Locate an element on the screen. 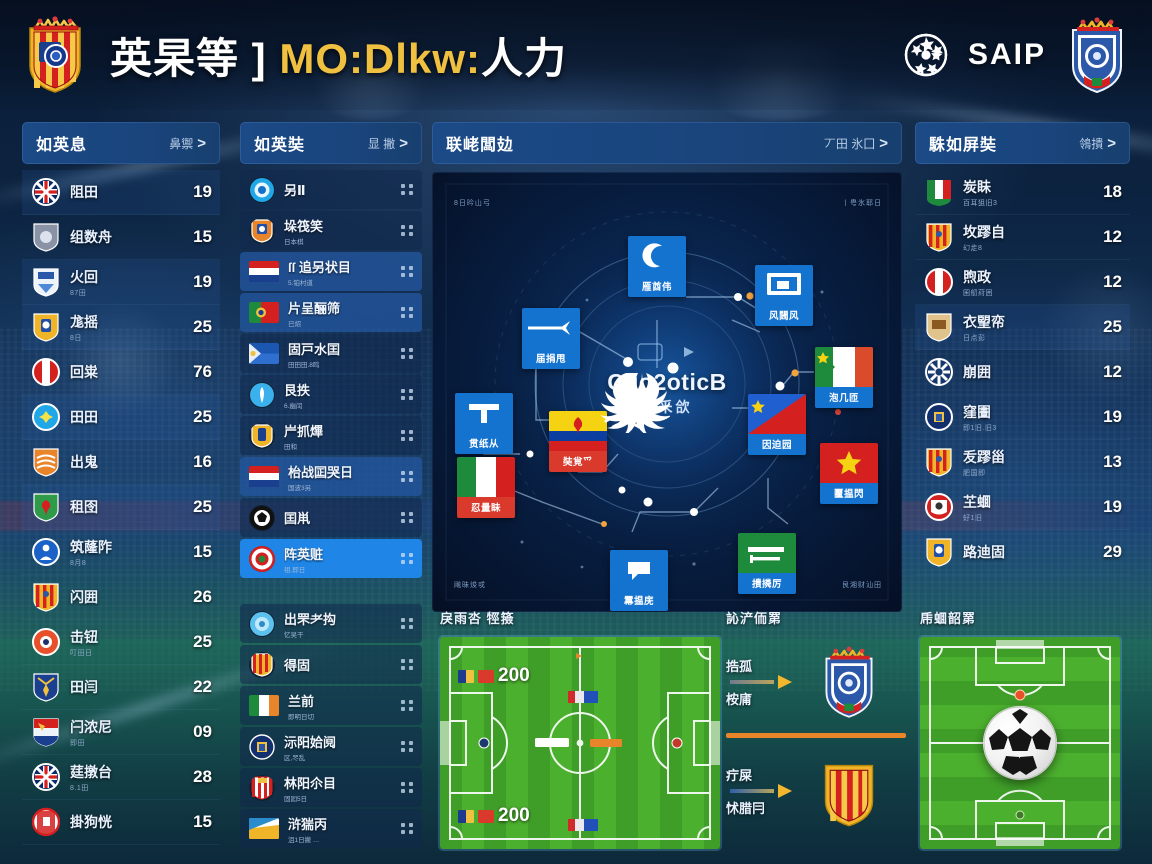 The height and width of the screenshot is (864, 1152). table-row: 叐蹘甾 肥国即 13 is located at coordinates (1022, 462).